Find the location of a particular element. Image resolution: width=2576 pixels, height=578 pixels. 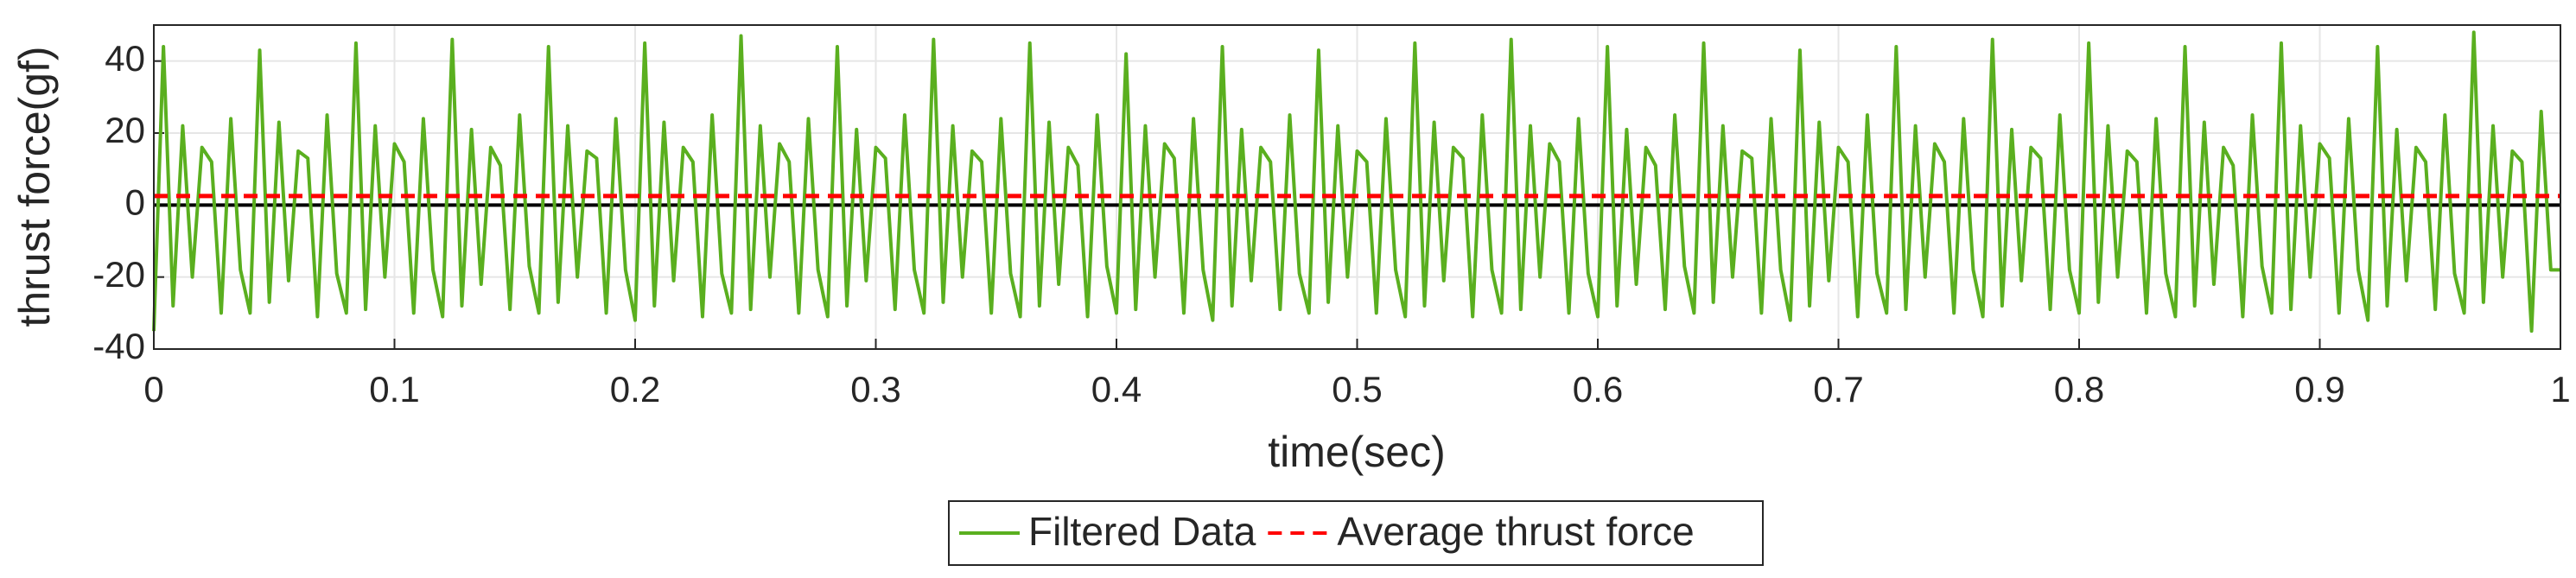

x-tick-label: 0.5 is located at coordinates (1357, 389).